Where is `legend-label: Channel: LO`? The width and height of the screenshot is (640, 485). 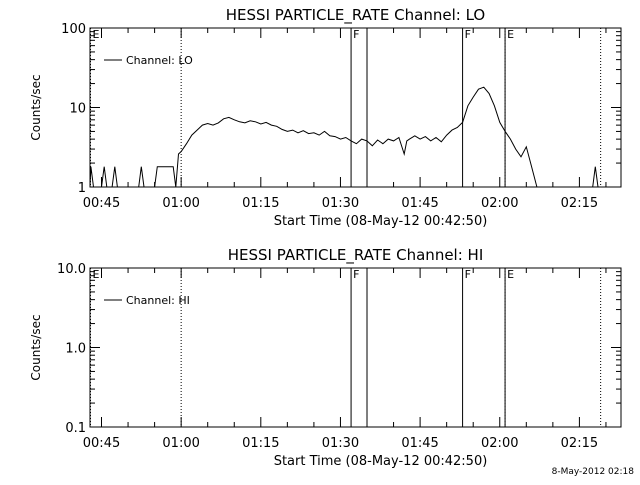
legend-label: Channel: LO is located at coordinates (159, 60).